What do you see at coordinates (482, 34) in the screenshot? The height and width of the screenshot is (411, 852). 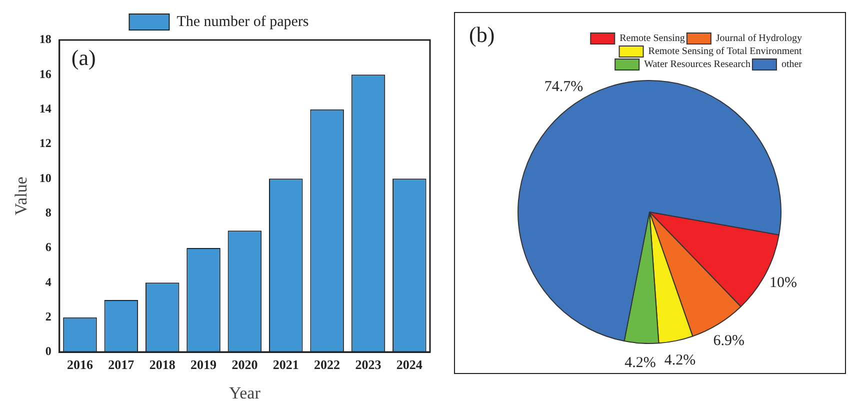 I see `text: (b)` at bounding box center [482, 34].